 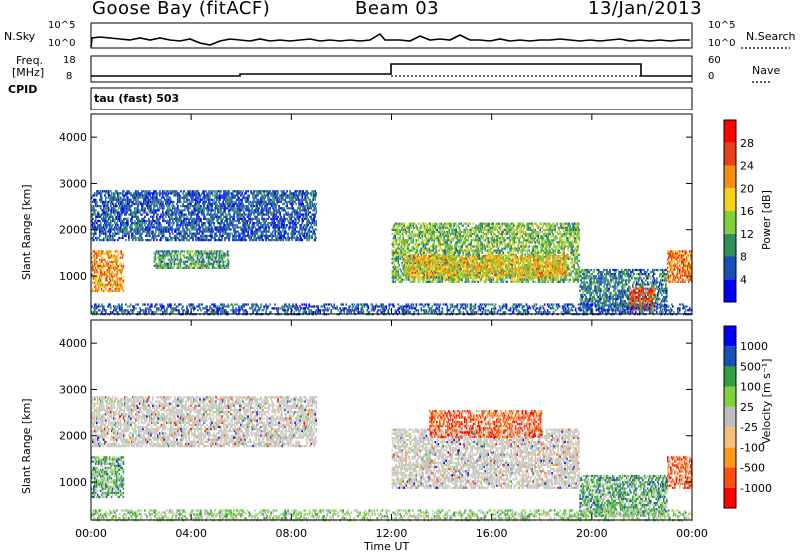 I want to click on freq-line, so click(x=391, y=70).